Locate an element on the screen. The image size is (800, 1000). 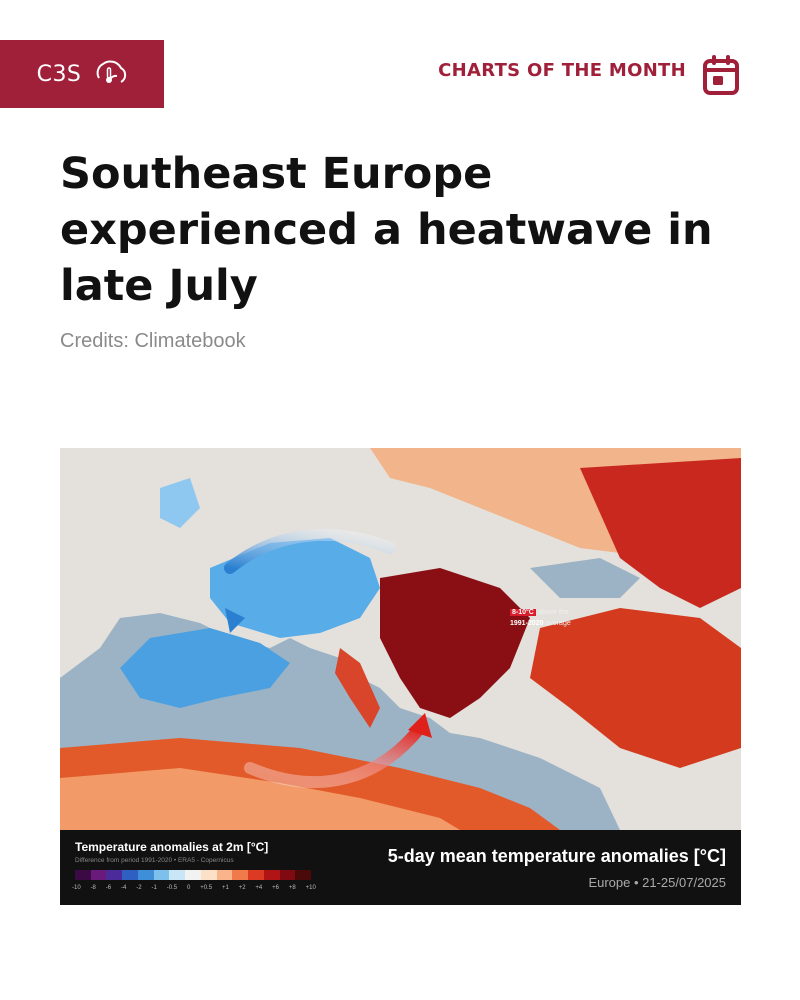
map-panel-title: 5-day mean temperature anomalies [°C] is located at coordinates (556, 856).